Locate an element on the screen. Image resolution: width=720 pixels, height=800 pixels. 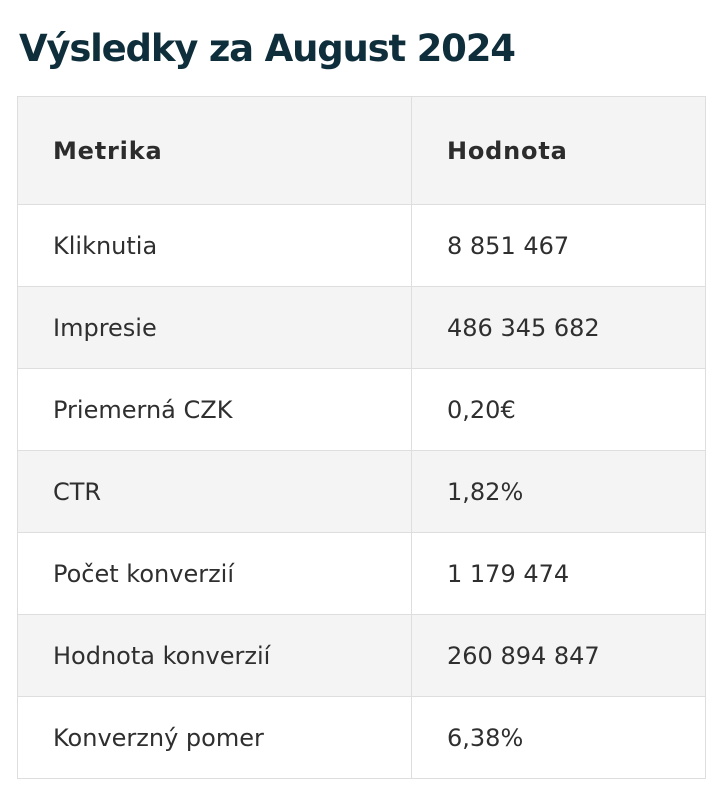
table-row: Priemerná CZK 0,20€ is located at coordinates (361, 409).